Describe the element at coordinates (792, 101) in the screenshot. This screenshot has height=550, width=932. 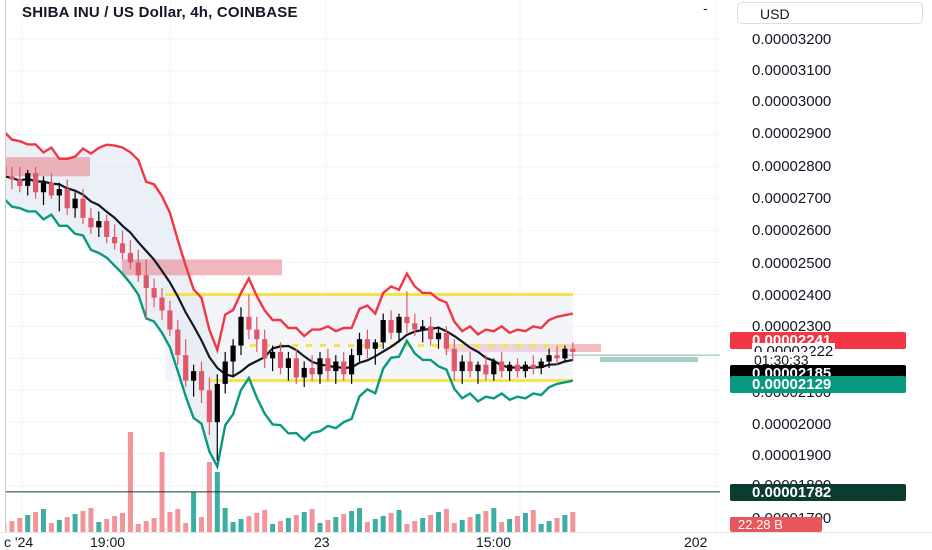
I see `price-tick: 0.00003000` at that location.